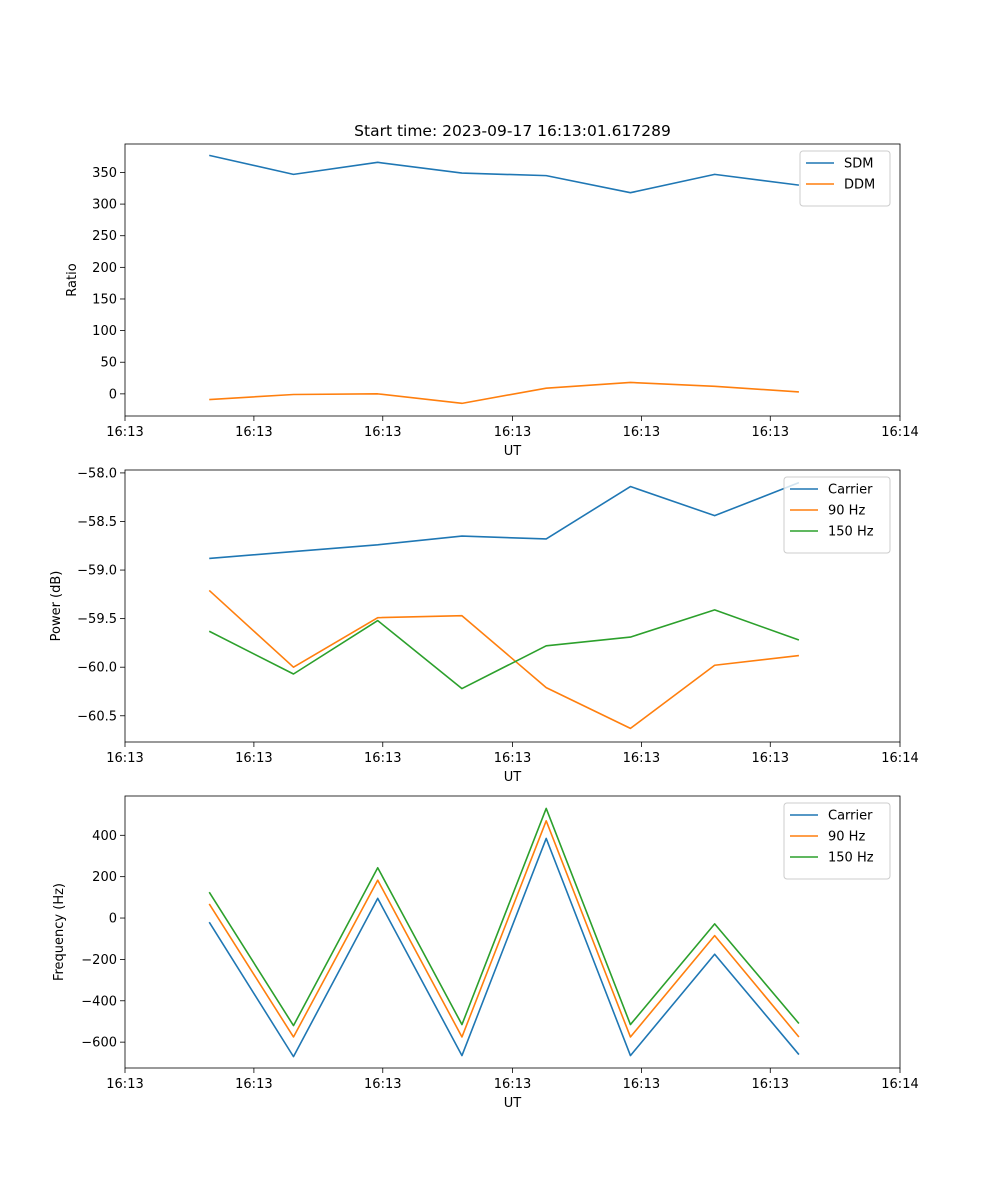 The height and width of the screenshot is (1200, 1000). I want to click on legend-label: DDM, so click(859, 185).